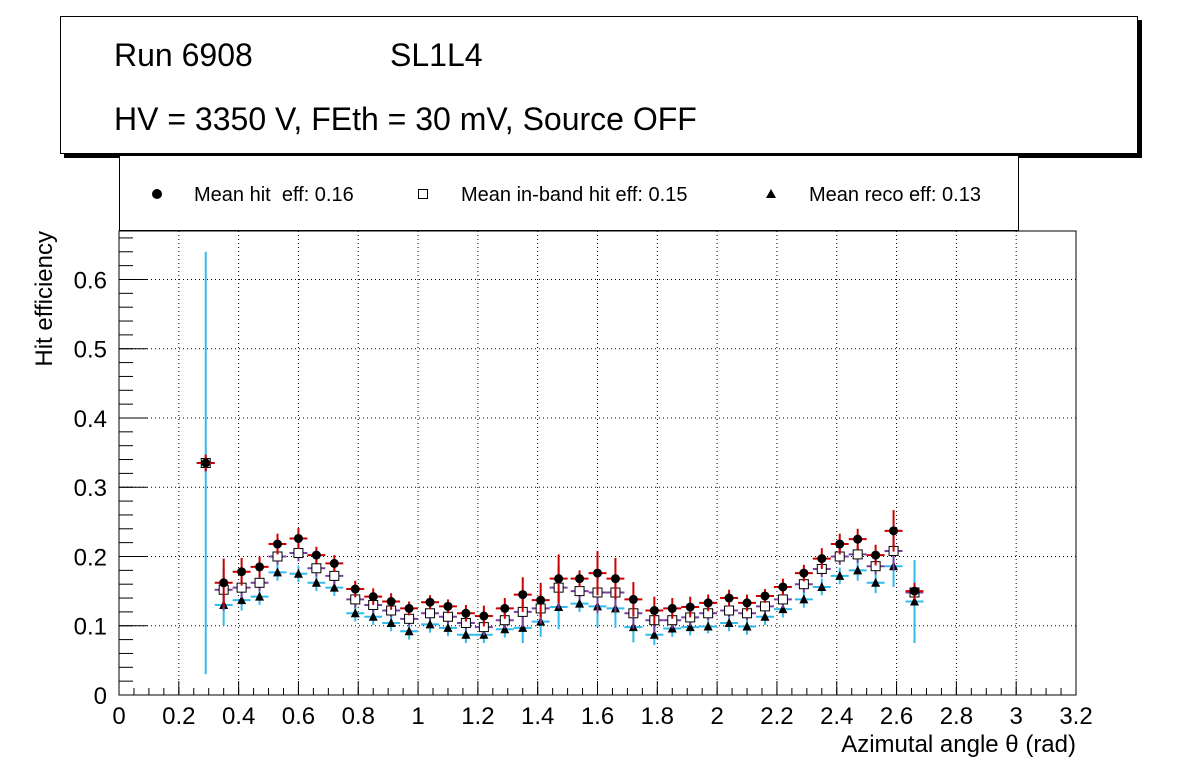 The image size is (1196, 772). Describe the element at coordinates (1075, 716) in the screenshot. I see `x-tick-label: 3.2` at that location.